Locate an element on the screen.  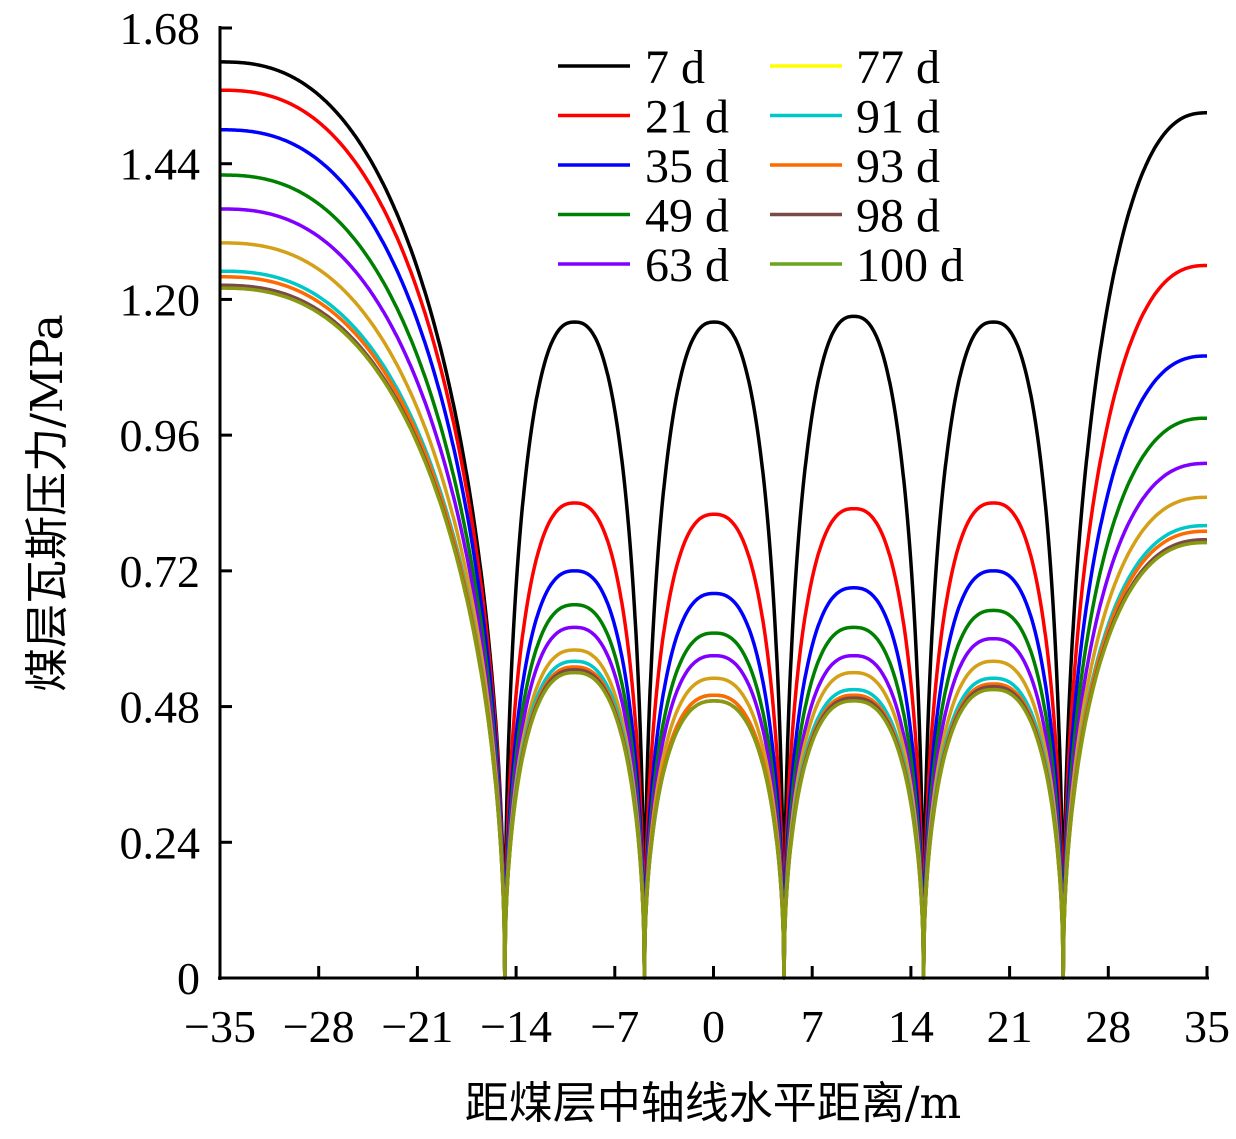
x-tick-label: 0 is located at coordinates (713, 1026).